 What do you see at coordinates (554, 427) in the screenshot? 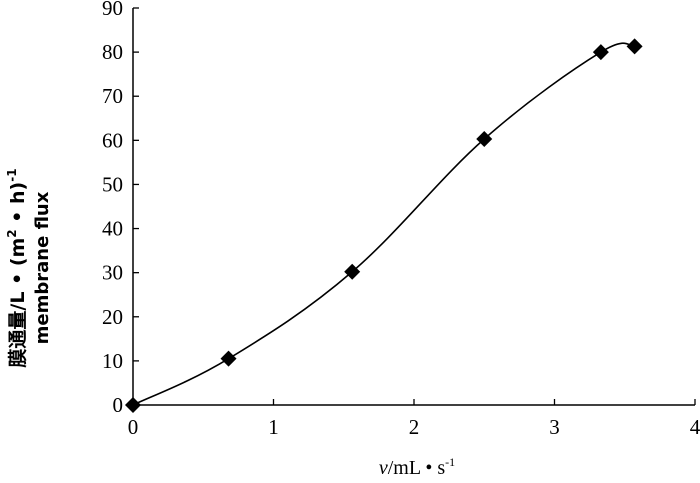
I see `x-tick-label: 3` at bounding box center [554, 427].